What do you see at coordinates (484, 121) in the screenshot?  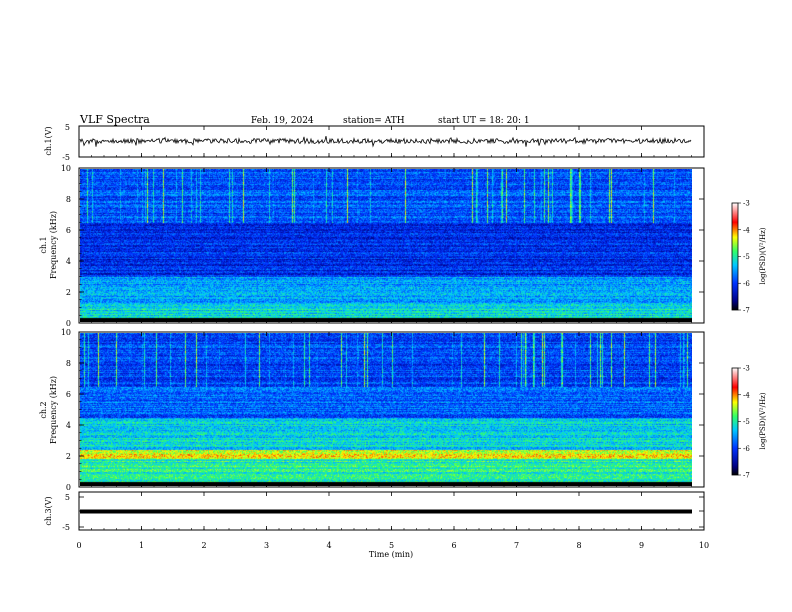 I see `header-start-time: start UT = 18: 20: 1` at bounding box center [484, 121].